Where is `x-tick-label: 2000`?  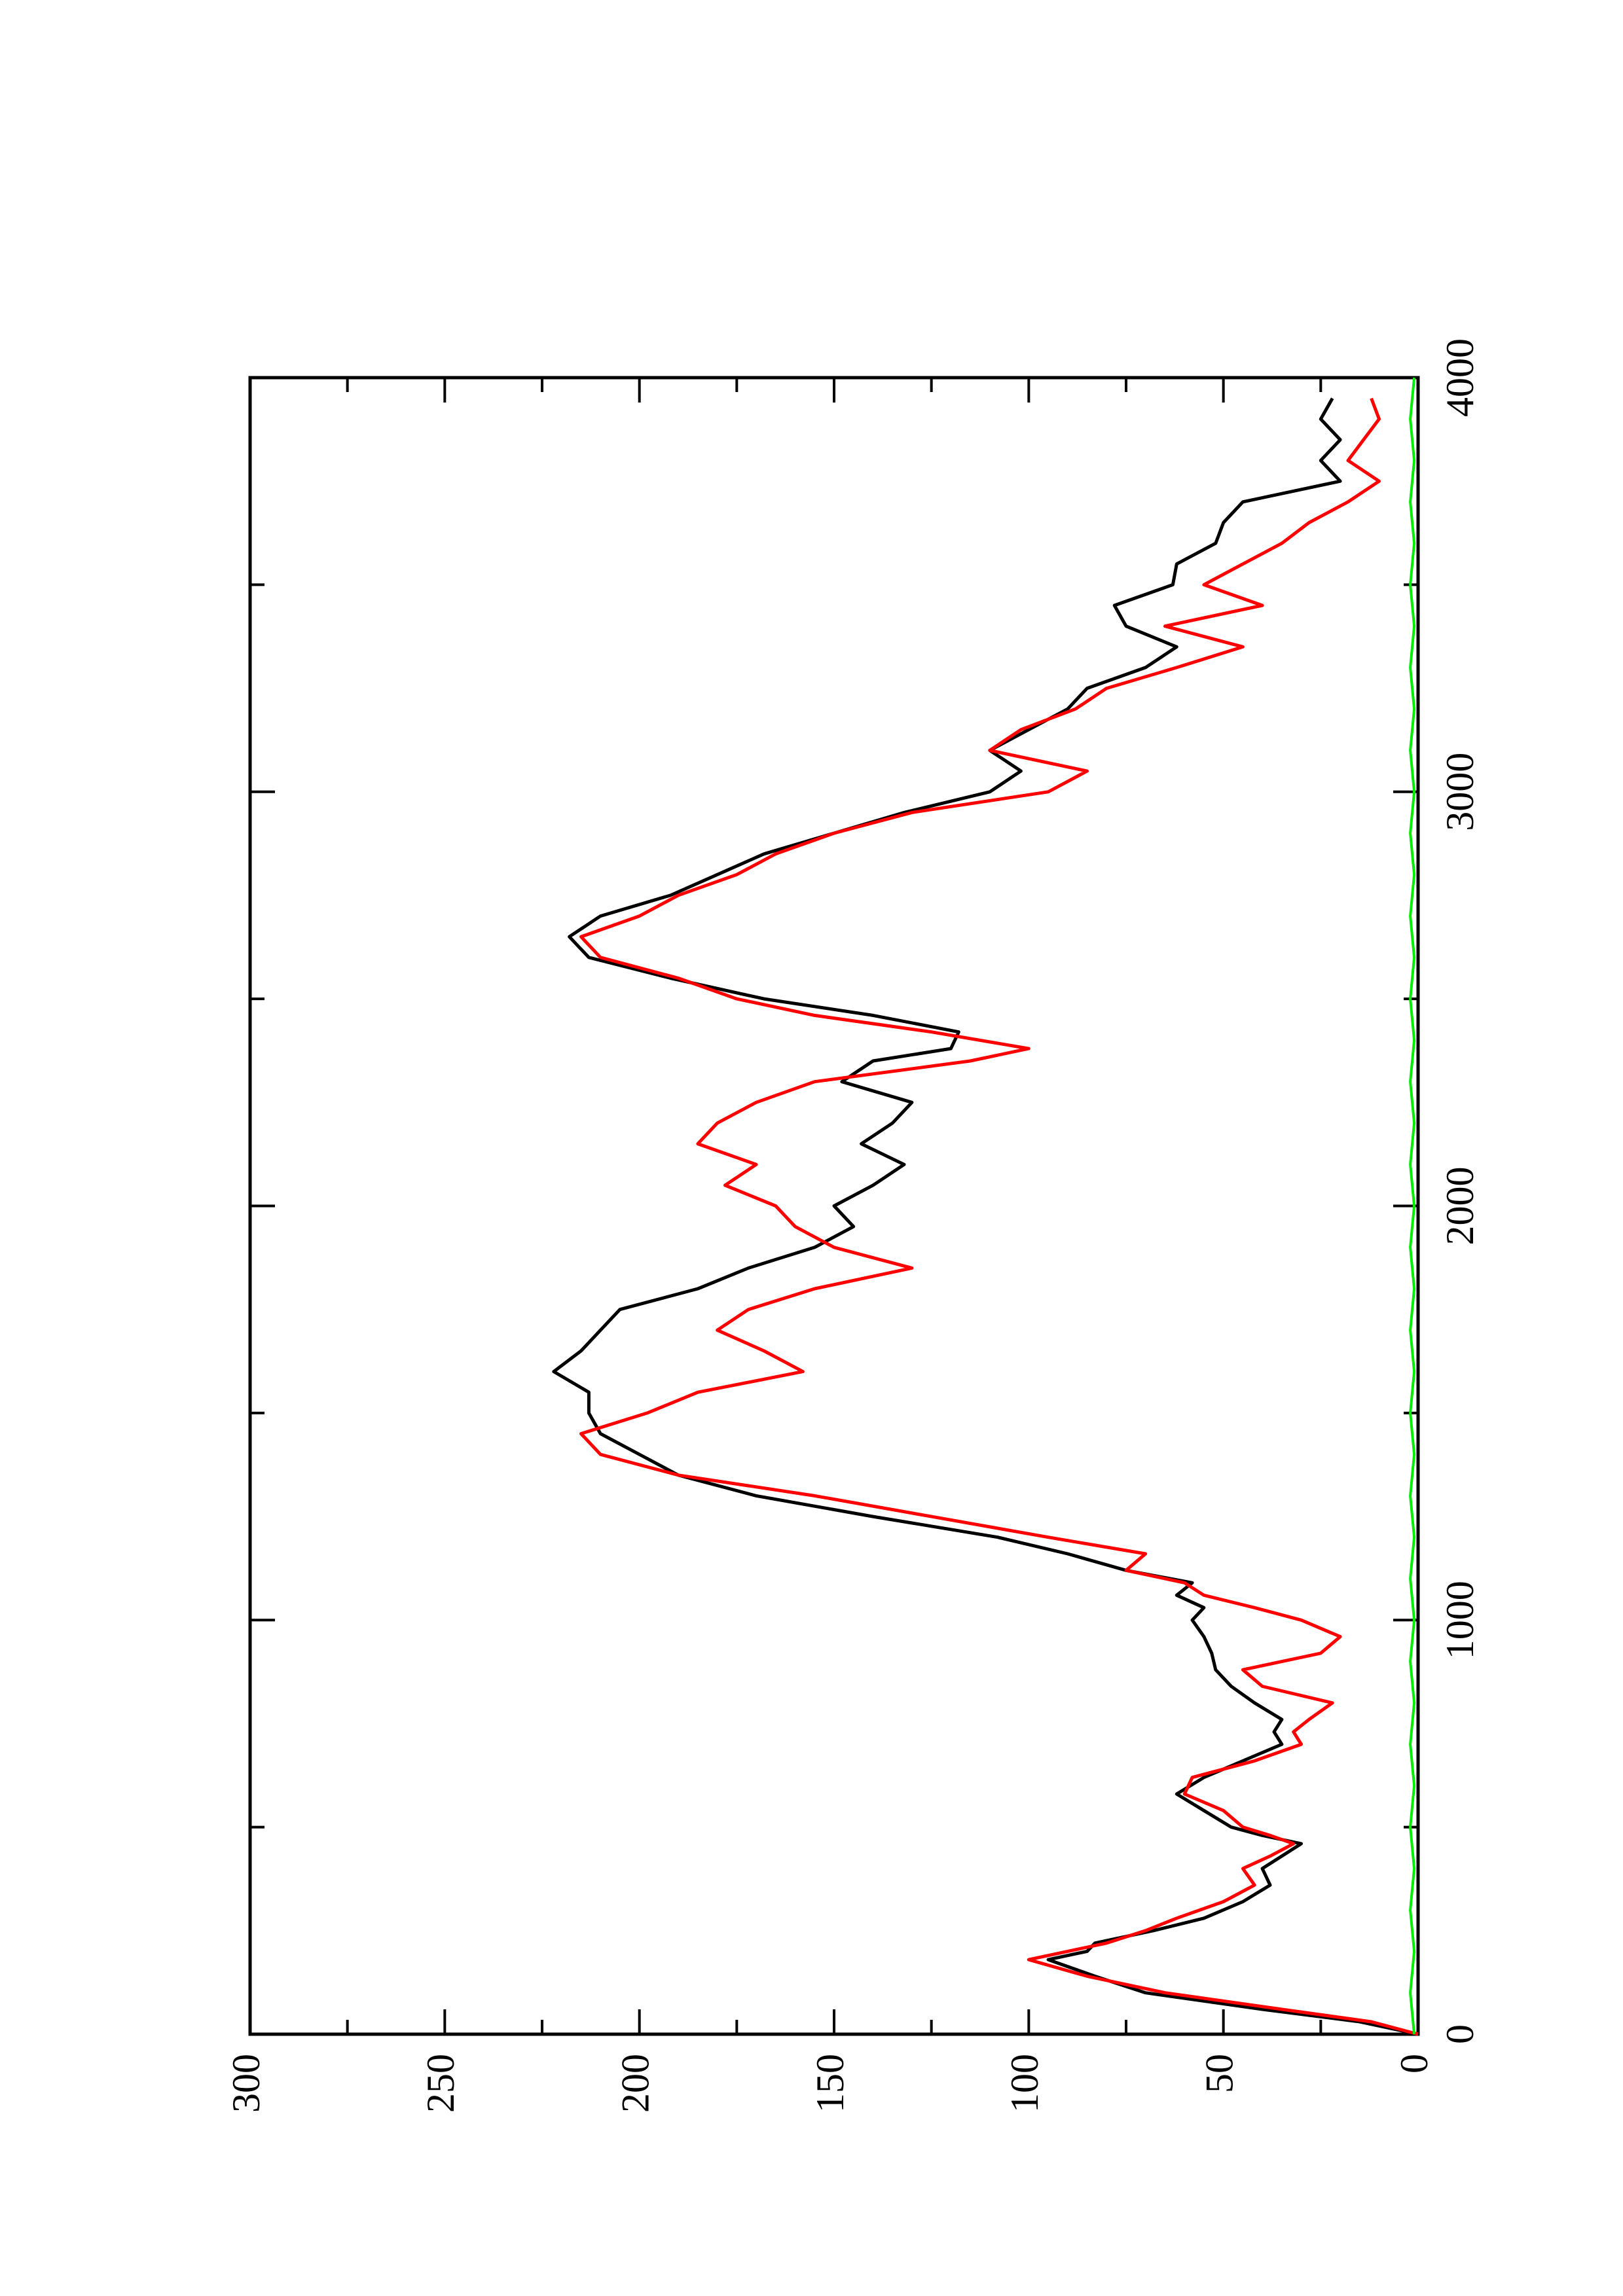 x-tick-label: 2000 is located at coordinates (1460, 1206).